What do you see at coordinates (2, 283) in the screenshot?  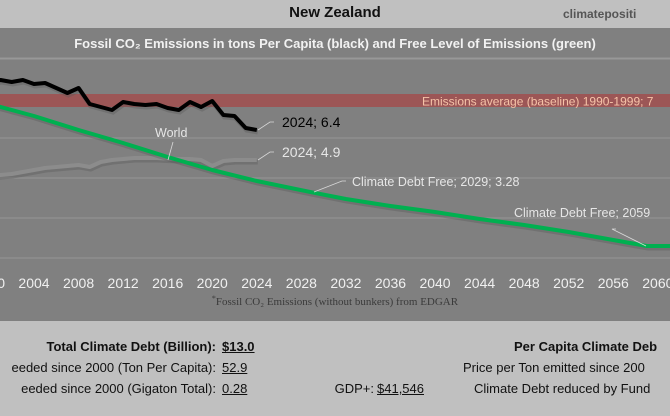 I see `x-tick-label: 2000` at bounding box center [2, 283].